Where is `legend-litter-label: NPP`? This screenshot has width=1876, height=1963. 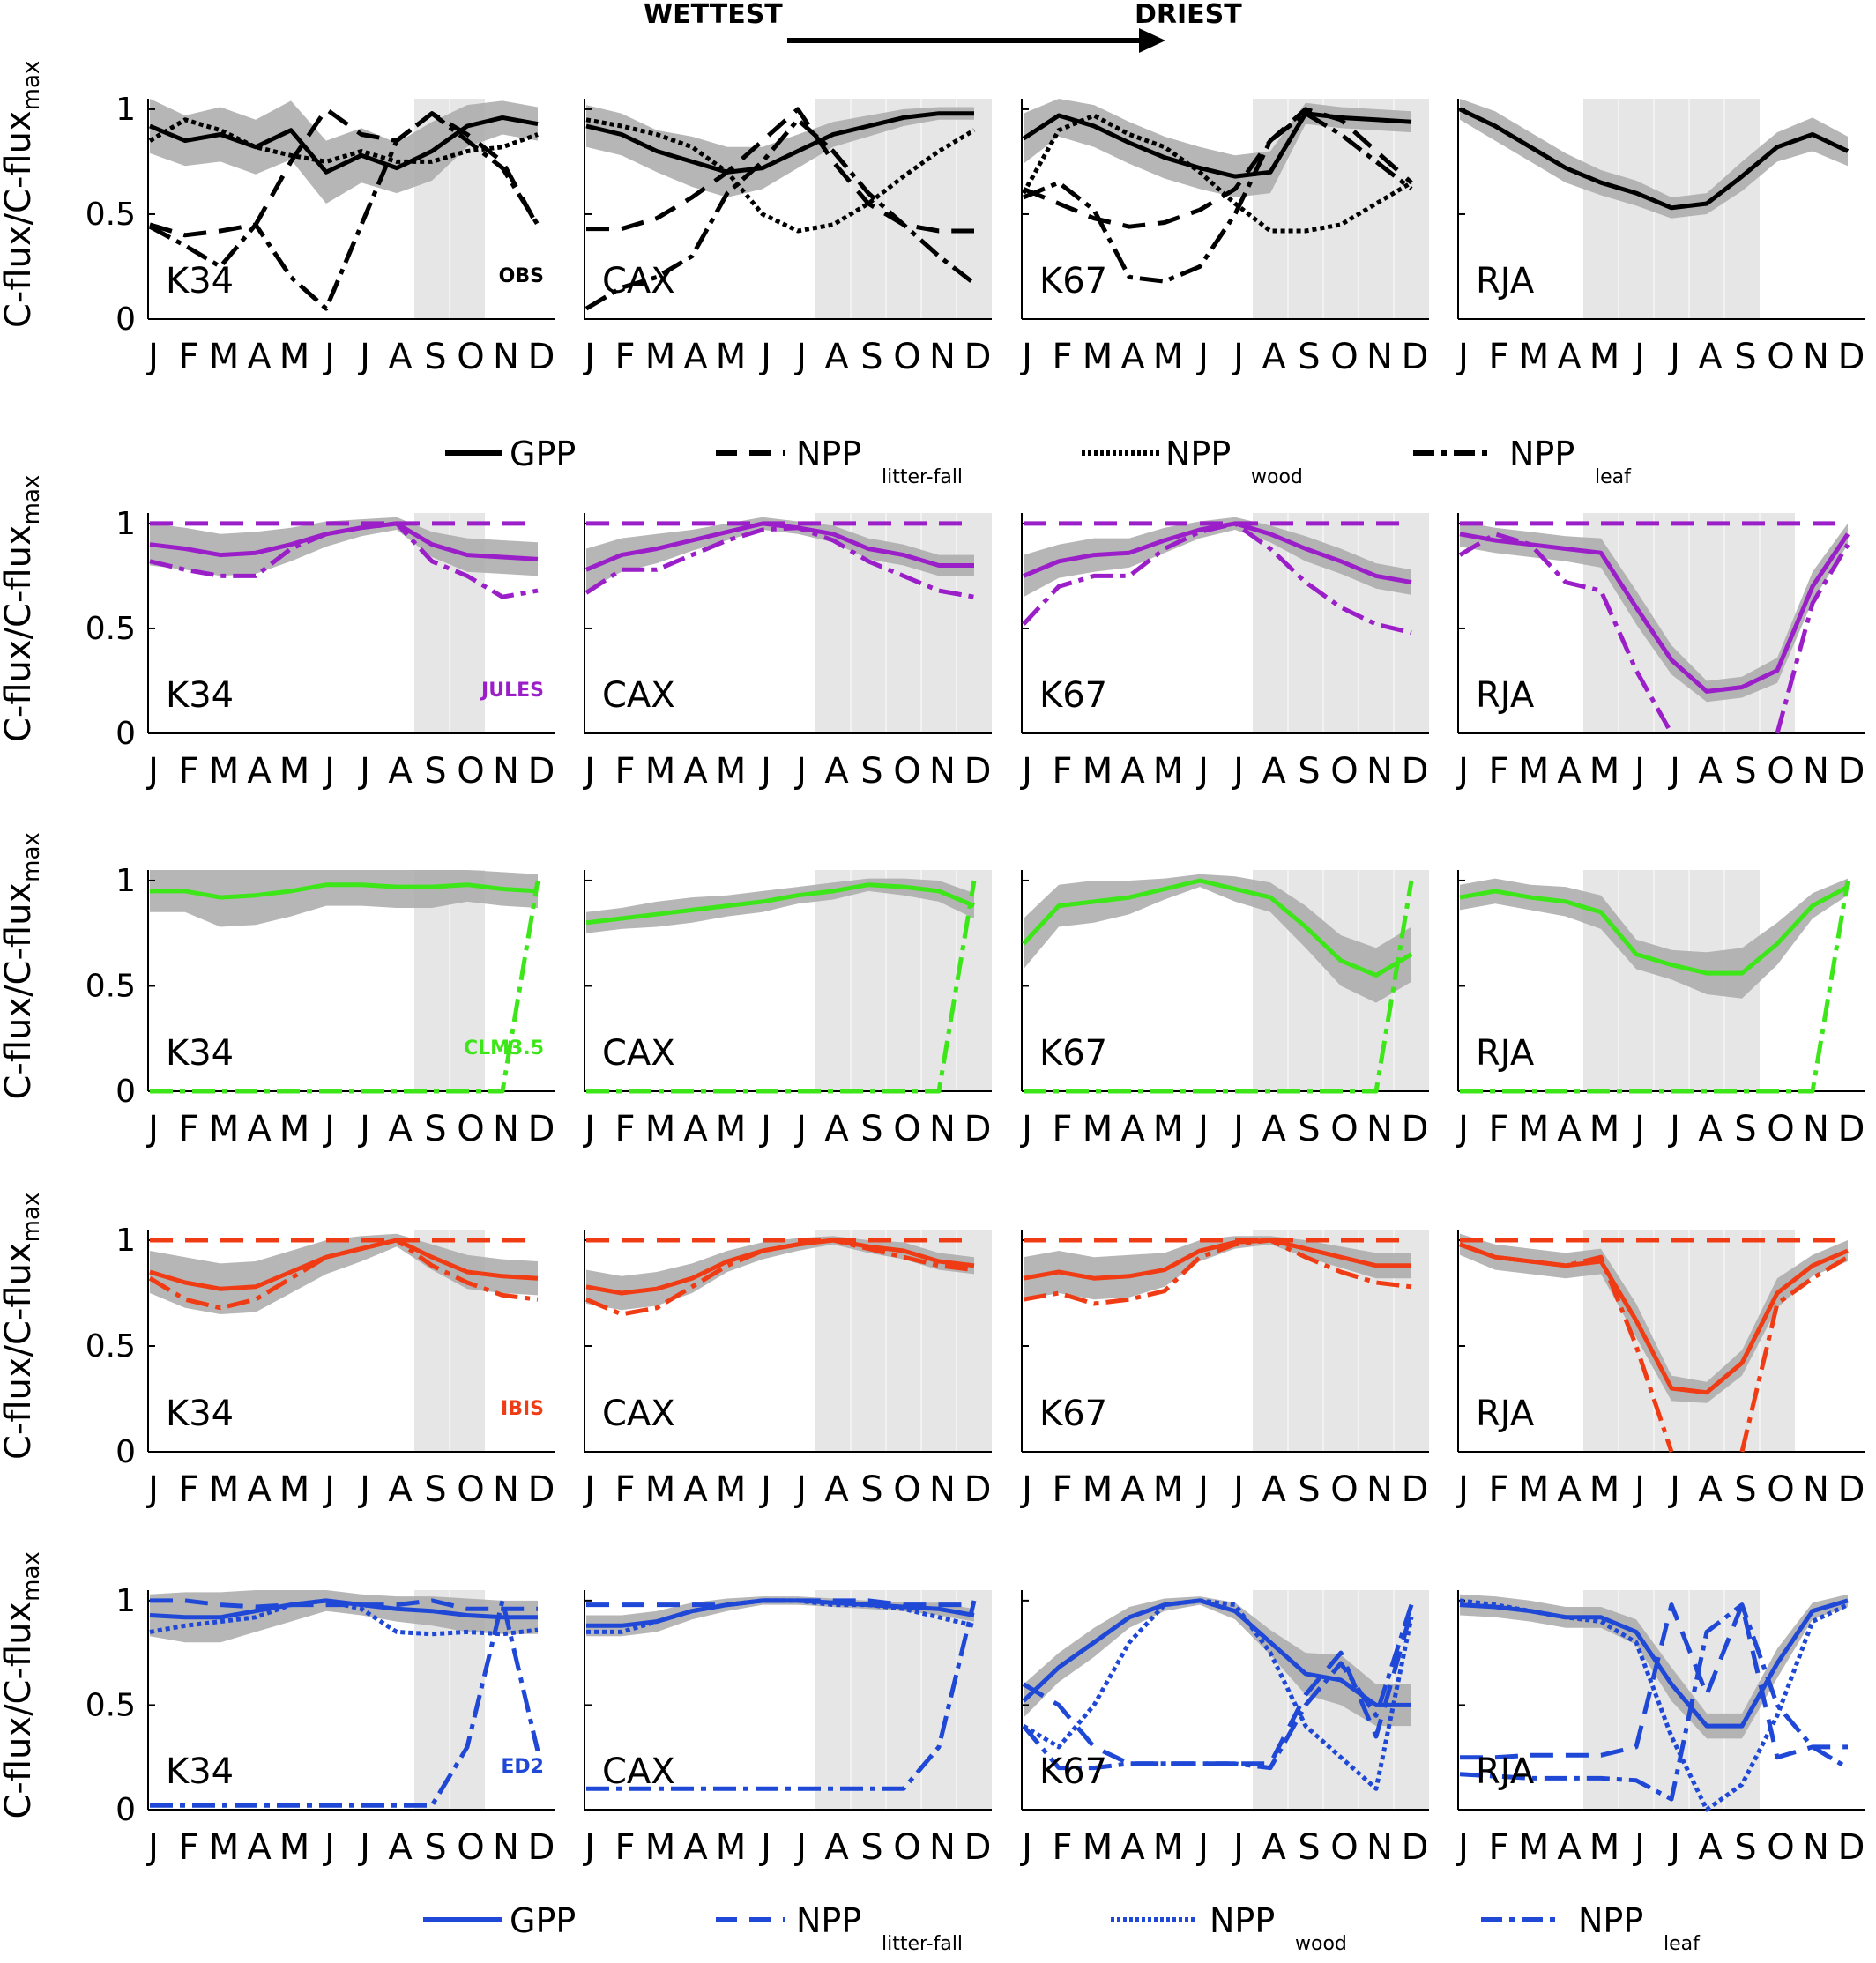 legend-litter-label: NPP is located at coordinates (828, 1921).